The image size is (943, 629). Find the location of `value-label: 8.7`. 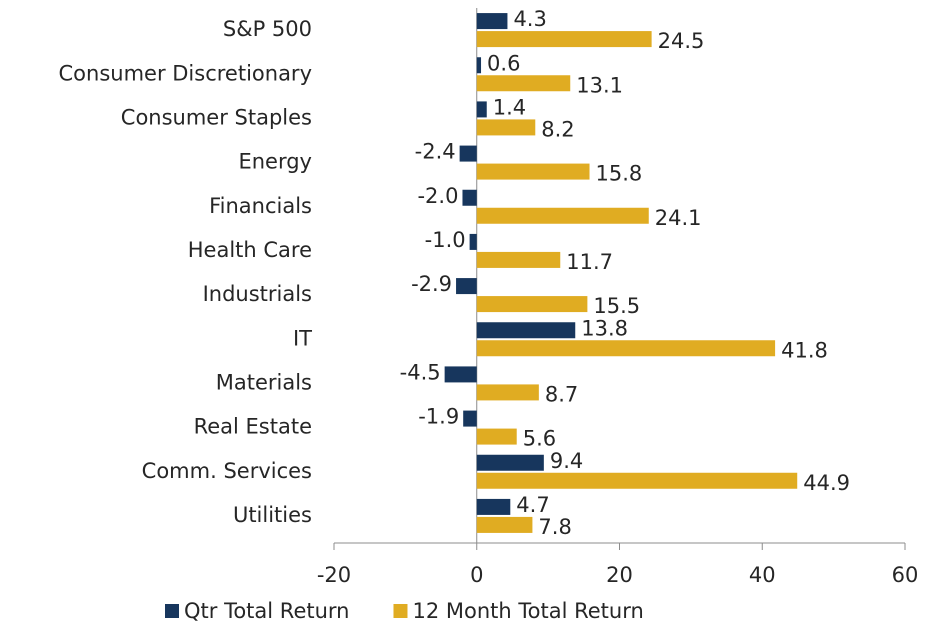

value-label: 8.7 is located at coordinates (561, 394).